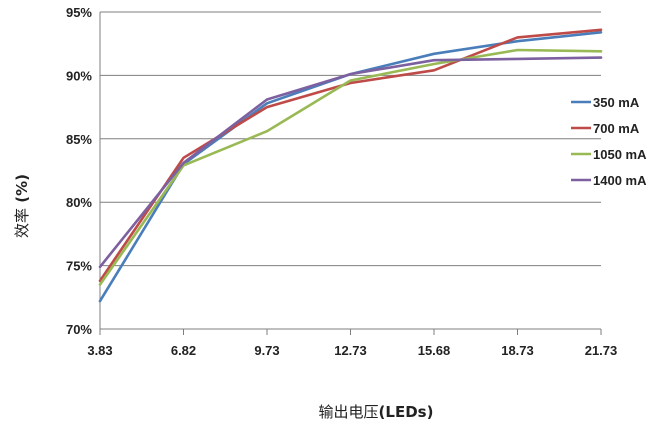 The image size is (672, 426). Describe the element at coordinates (79, 171) in the screenshot. I see `y-tick-labels: 70% 75% 80% 85% 90% 95%` at that location.